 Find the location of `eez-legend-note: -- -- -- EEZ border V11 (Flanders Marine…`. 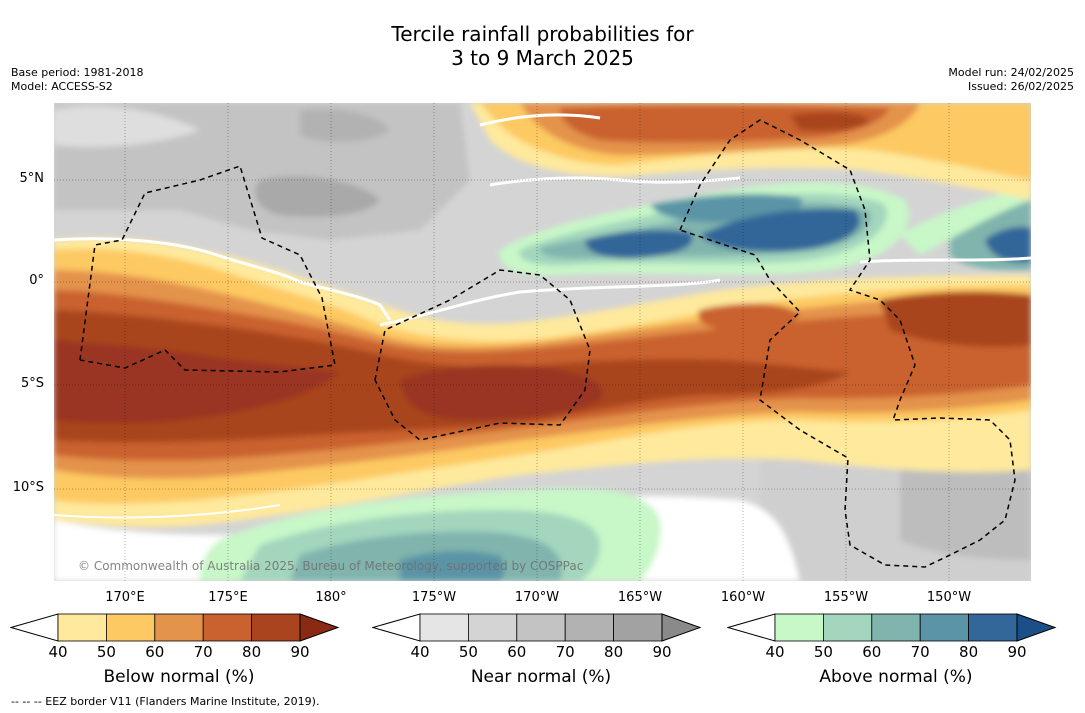

eez-legend-note: -- -- -- EEZ border V11 (Flanders Marine… is located at coordinates (165, 701).